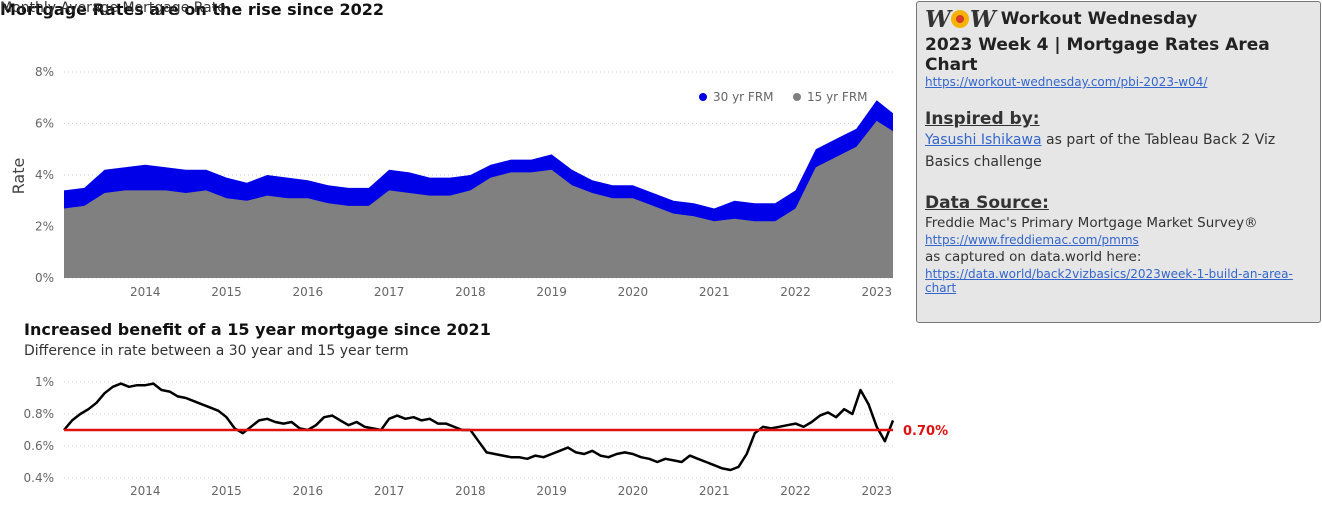 The width and height of the screenshot is (1322, 512). What do you see at coordinates (44, 227) in the screenshot?
I see `y-tick-label: 2%` at bounding box center [44, 227].